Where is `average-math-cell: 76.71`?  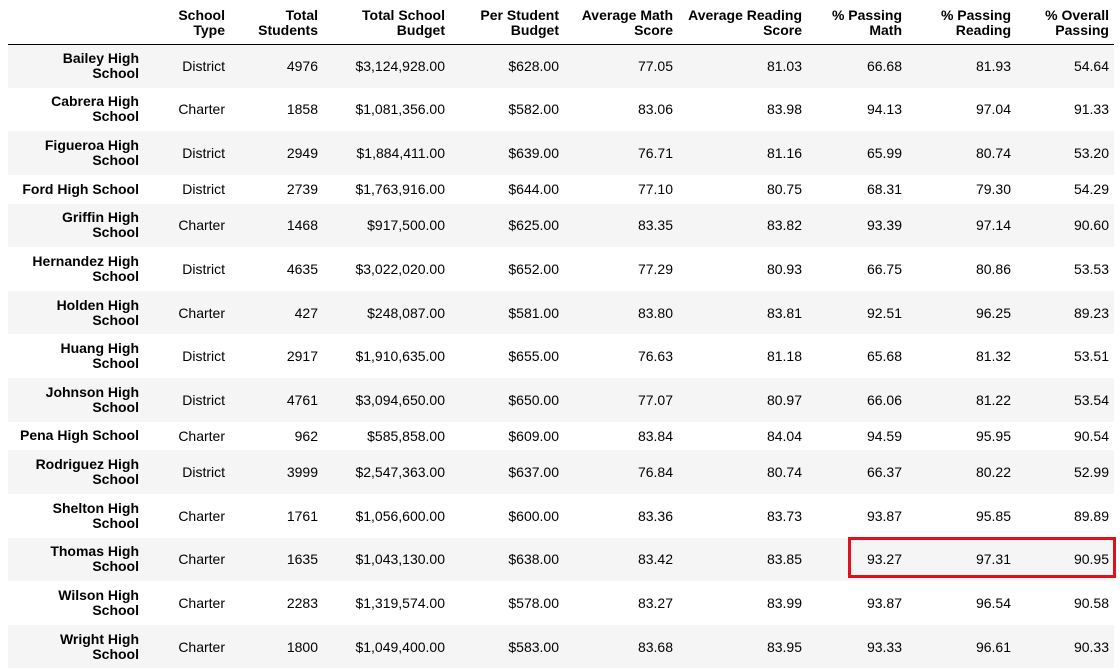 average-math-cell: 76.71 is located at coordinates (655, 152).